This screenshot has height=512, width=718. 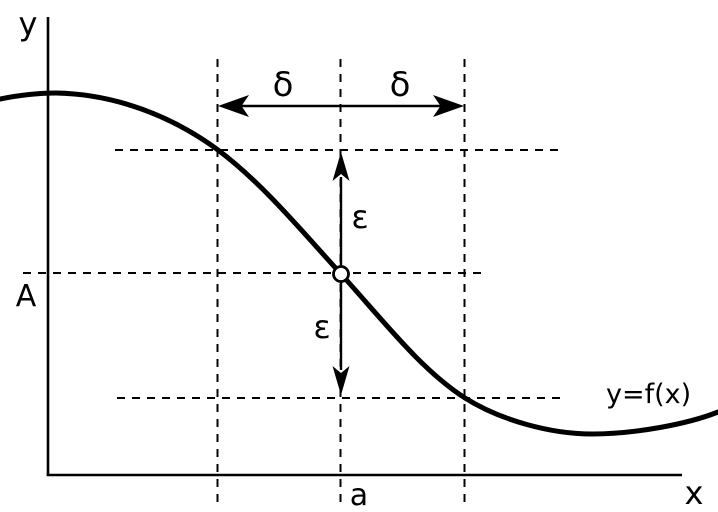 I want to click on epsilon-down-head, so click(x=341, y=380).